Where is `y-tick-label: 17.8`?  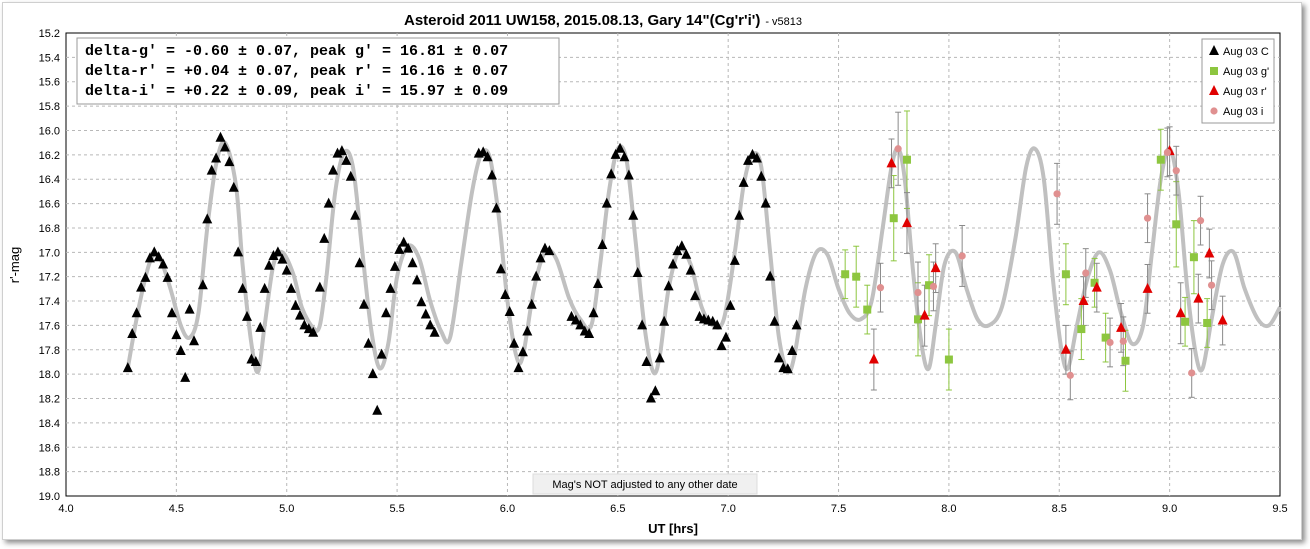
y-tick-label: 17.8 is located at coordinates (49, 351).